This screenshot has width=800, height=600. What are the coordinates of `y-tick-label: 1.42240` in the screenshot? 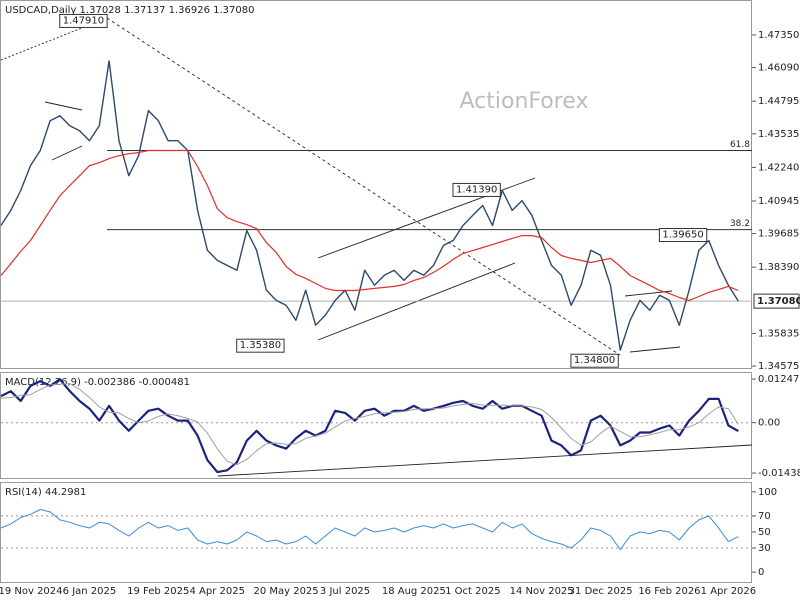 It's located at (778, 167).